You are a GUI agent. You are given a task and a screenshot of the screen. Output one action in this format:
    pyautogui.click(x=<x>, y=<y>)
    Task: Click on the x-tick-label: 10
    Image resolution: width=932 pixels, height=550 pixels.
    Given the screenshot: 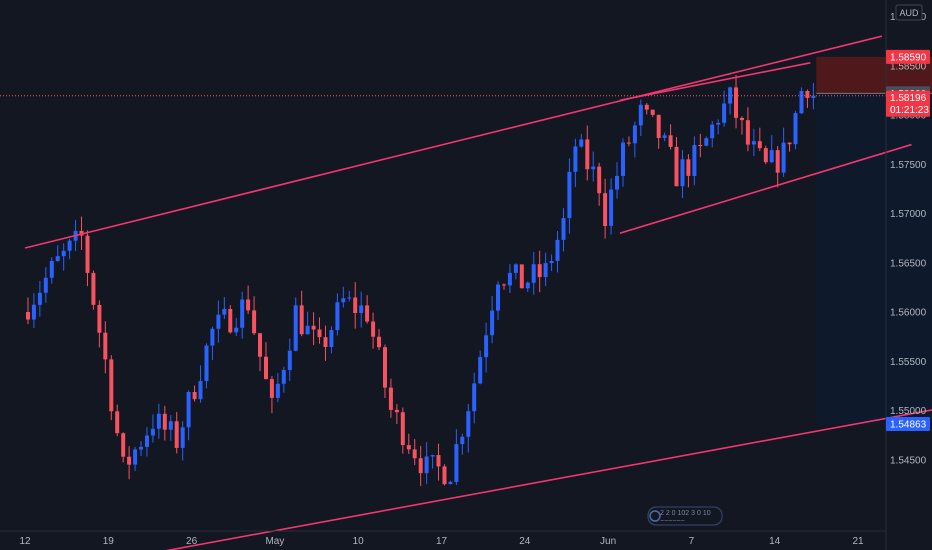 What is the action you would take?
    pyautogui.click(x=359, y=541)
    